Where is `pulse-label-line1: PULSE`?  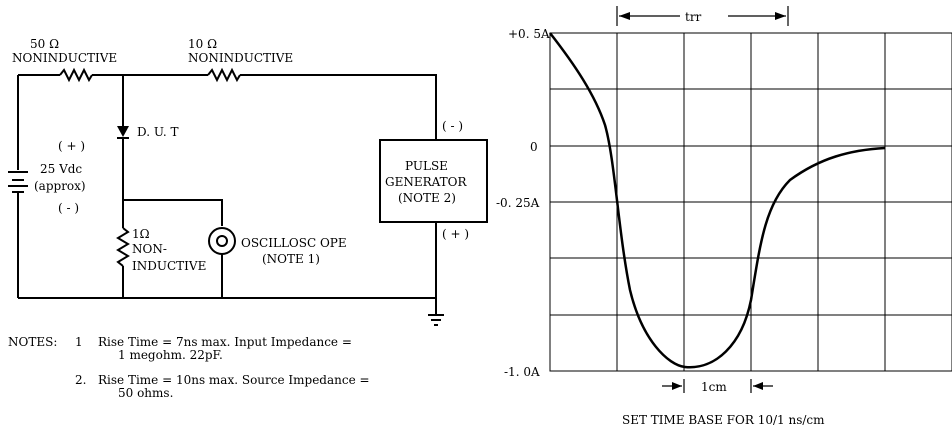 pulse-label-line1: PULSE is located at coordinates (426, 166).